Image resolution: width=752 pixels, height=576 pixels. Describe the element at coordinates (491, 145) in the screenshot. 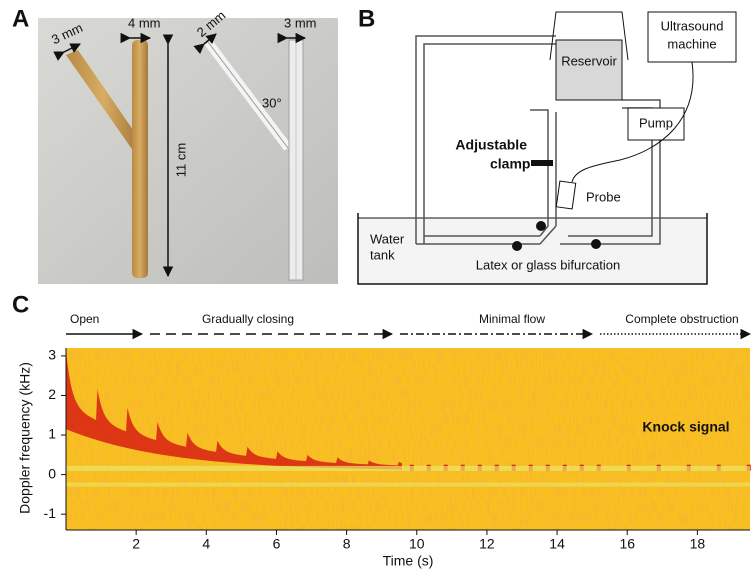

I see `clamp-label: Adjustable` at that location.